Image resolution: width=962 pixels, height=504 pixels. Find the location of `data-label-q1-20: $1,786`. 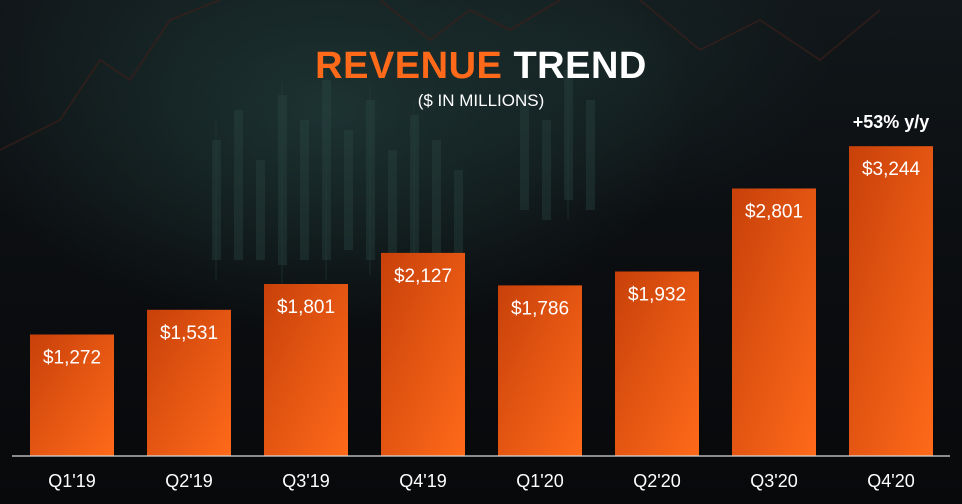

data-label-q1-20: $1,786 is located at coordinates (540, 308).